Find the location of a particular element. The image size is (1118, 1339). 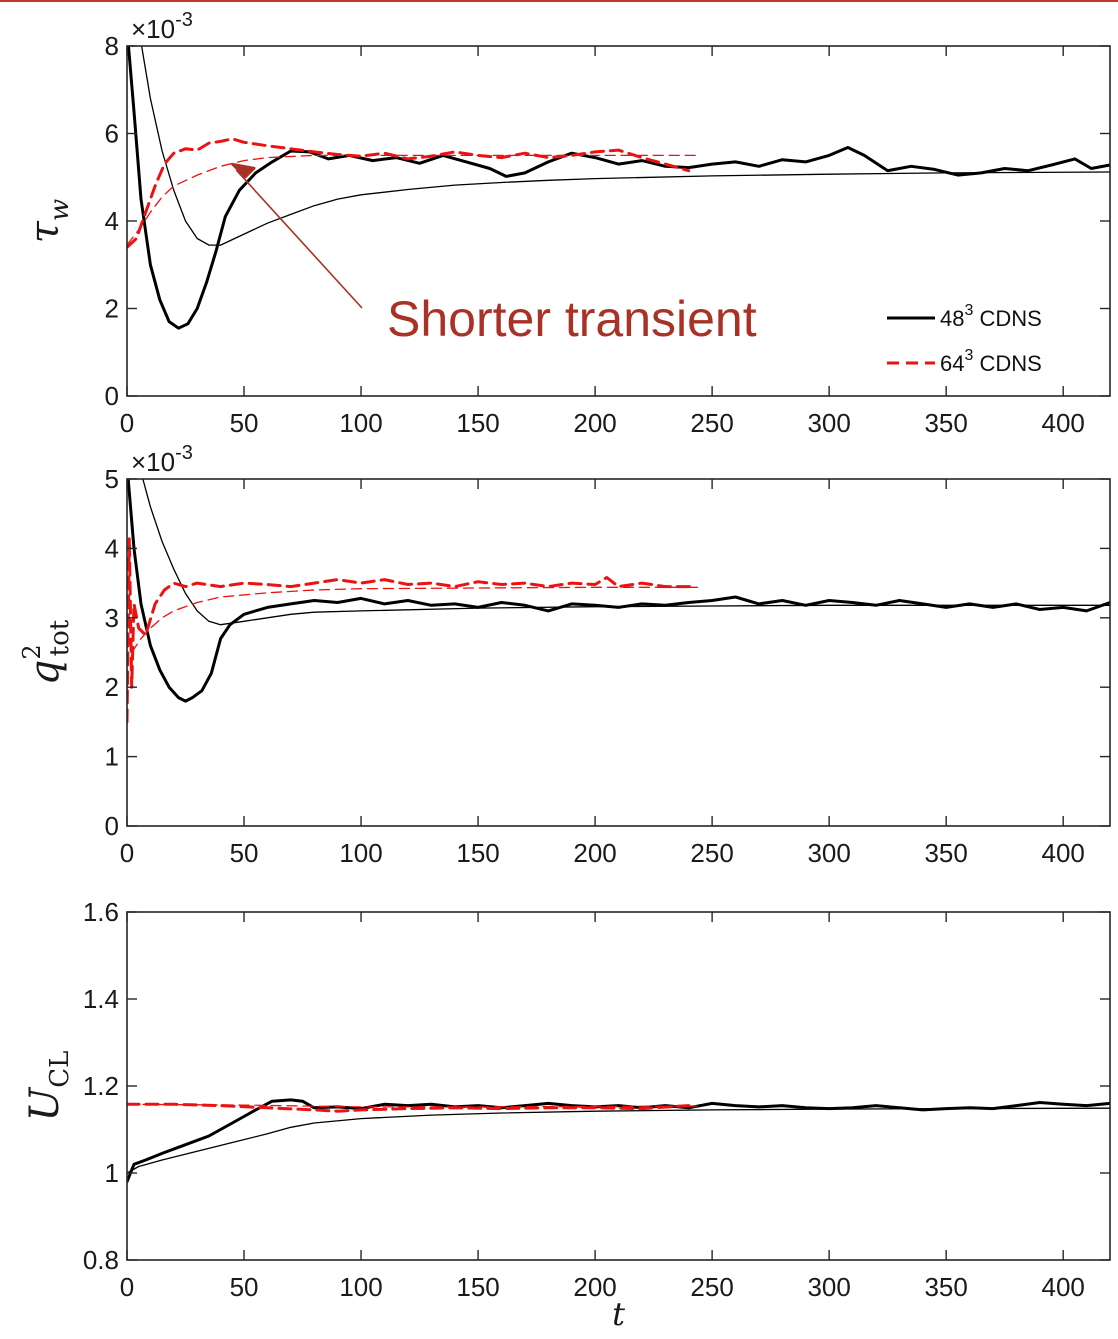

y-tick-label: 1.6 is located at coordinates (101, 912).